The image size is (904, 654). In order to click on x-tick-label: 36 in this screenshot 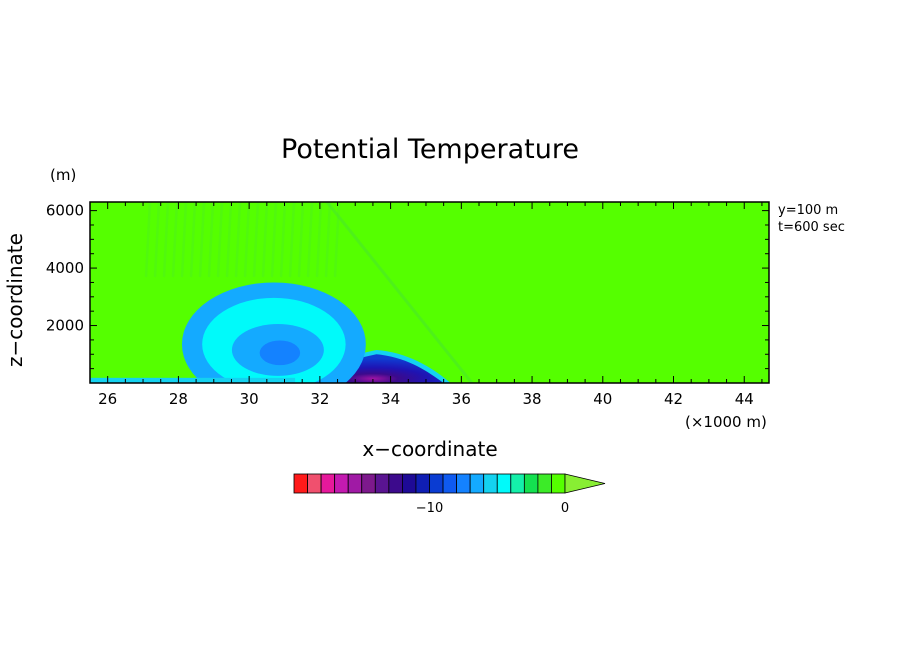, I will do `click(461, 399)`.